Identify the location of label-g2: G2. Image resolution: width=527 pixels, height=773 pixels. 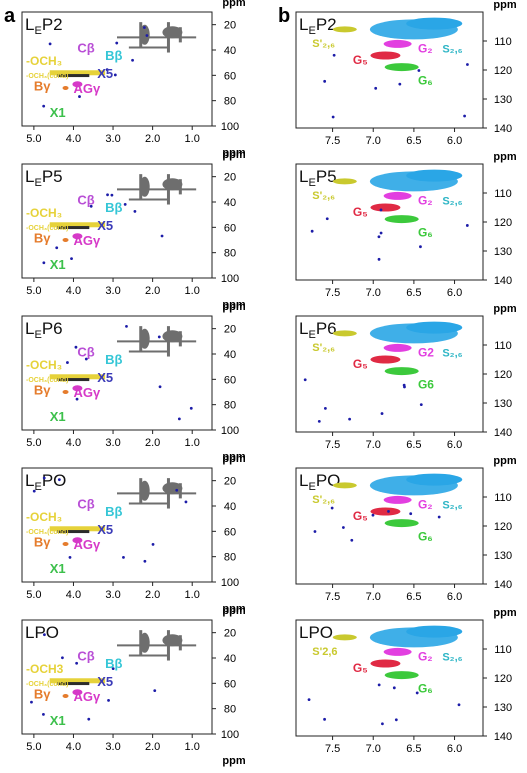
(426, 353).